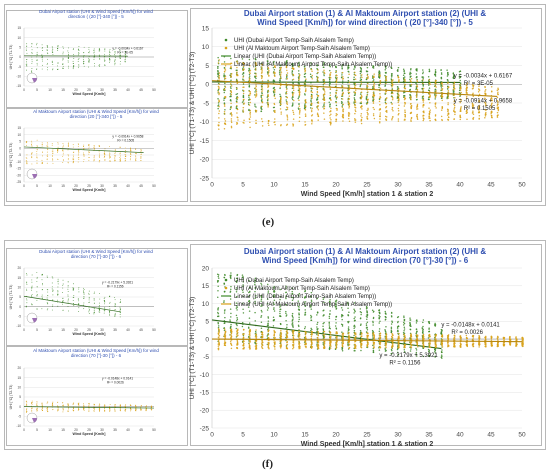  What do you see at coordinates (367, 435) in the screenshot?
I see `x-tick-label: 25` at bounding box center [367, 435].